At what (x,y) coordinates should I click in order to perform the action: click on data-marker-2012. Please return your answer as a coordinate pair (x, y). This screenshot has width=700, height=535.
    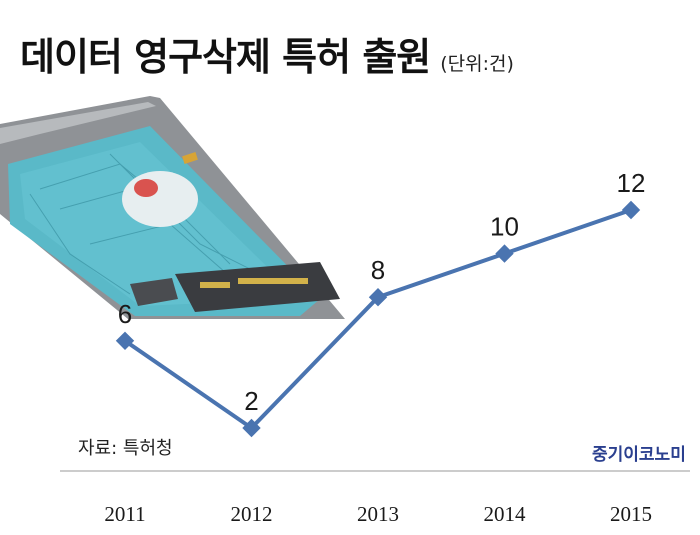
    Looking at the image, I should click on (251, 428).